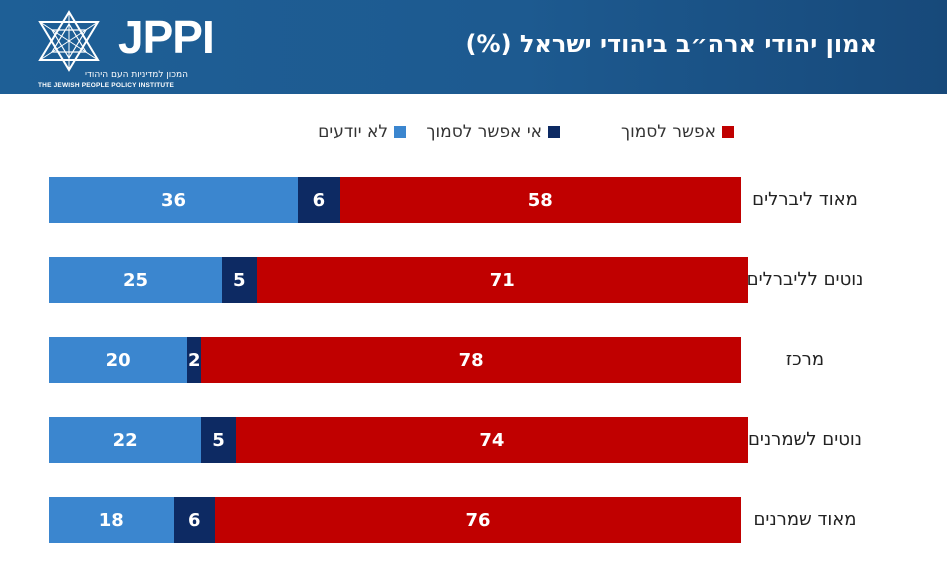 Image resolution: width=947 pixels, height=574 pixels. I want to click on legend-label-trust: אפשר לסמוך, so click(668, 132).